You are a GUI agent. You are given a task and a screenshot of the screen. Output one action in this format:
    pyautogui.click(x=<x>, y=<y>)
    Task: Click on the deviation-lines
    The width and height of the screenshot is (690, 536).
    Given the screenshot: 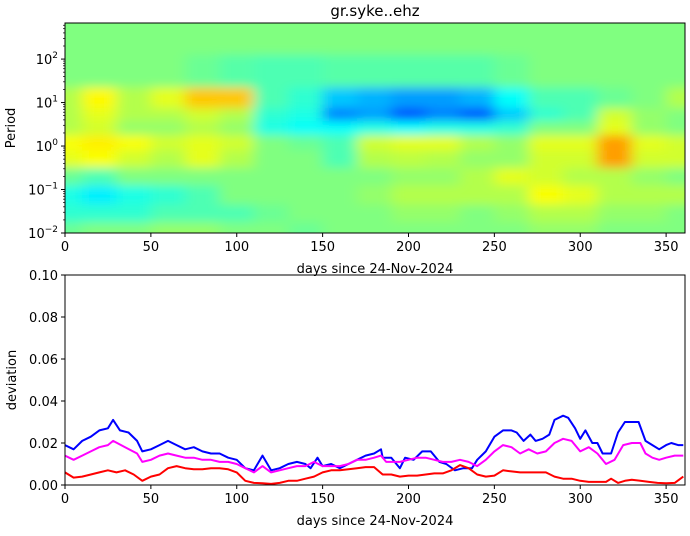 What is the action you would take?
    pyautogui.click(x=374, y=449)
    